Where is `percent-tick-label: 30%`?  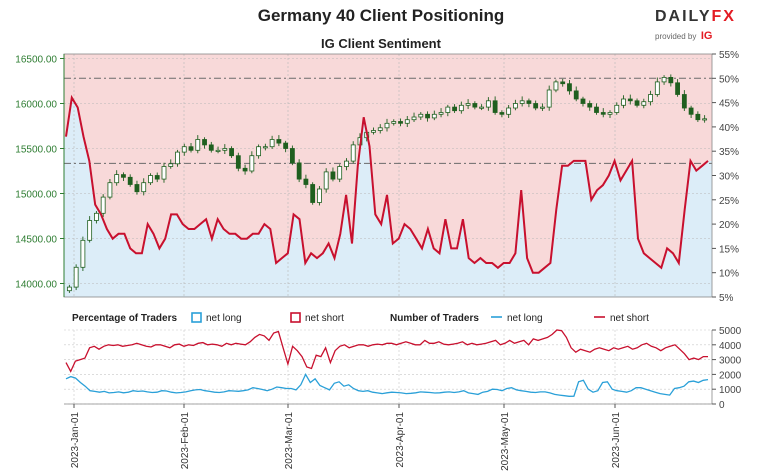
percent-tick-label: 30% is located at coordinates (729, 177).